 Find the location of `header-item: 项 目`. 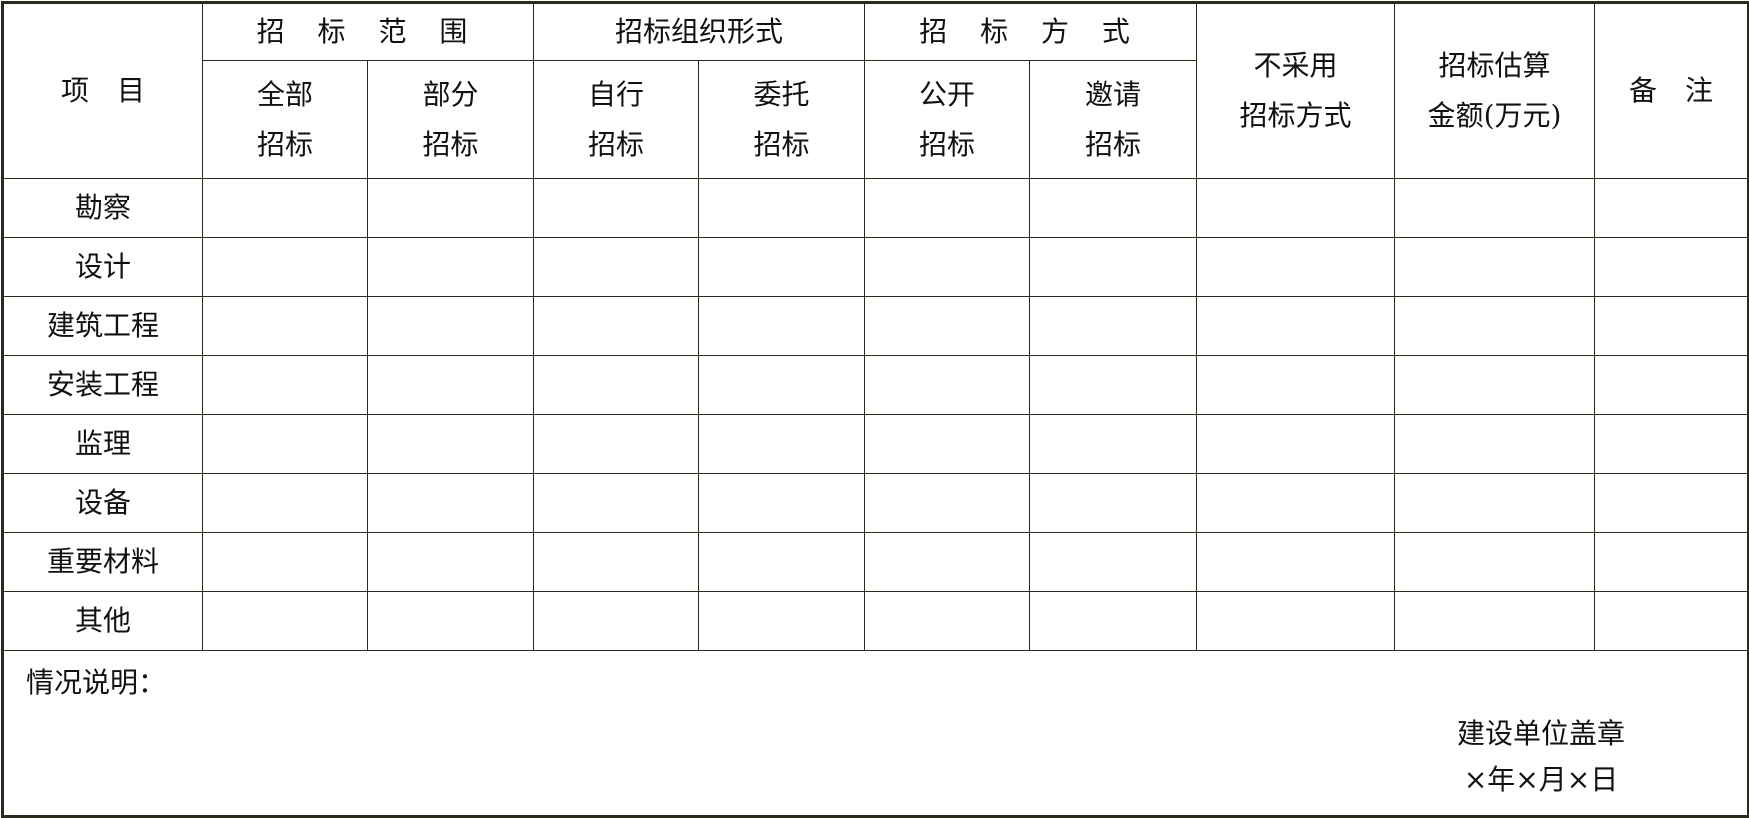

header-item: 项 目 is located at coordinates (102, 90).